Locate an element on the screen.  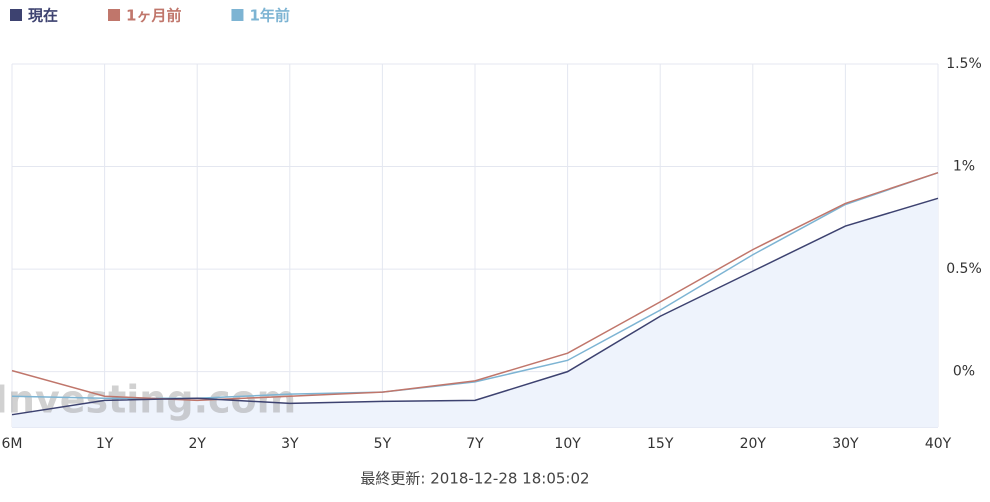
legend: 現在 1ヶ月前 1年前 is located at coordinates (150, 16).